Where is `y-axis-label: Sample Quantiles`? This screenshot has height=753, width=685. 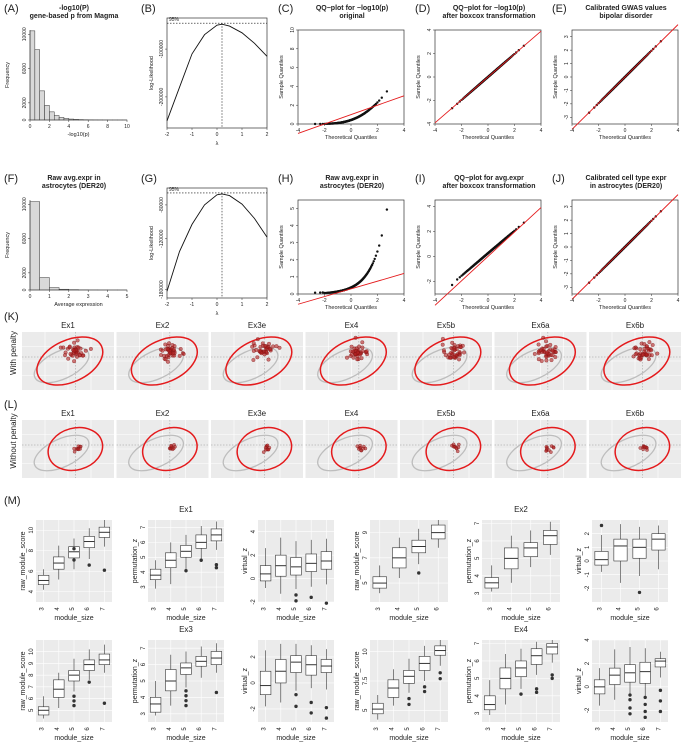
y-axis-label: Sample Quantiles is located at coordinates (419, 77).